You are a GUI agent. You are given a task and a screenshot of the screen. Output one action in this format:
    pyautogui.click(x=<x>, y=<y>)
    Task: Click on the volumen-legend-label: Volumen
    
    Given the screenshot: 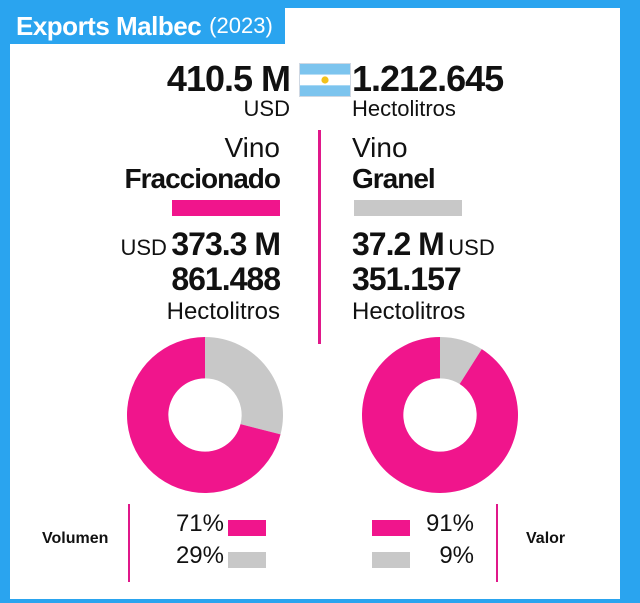 What is the action you would take?
    pyautogui.click(x=75, y=538)
    